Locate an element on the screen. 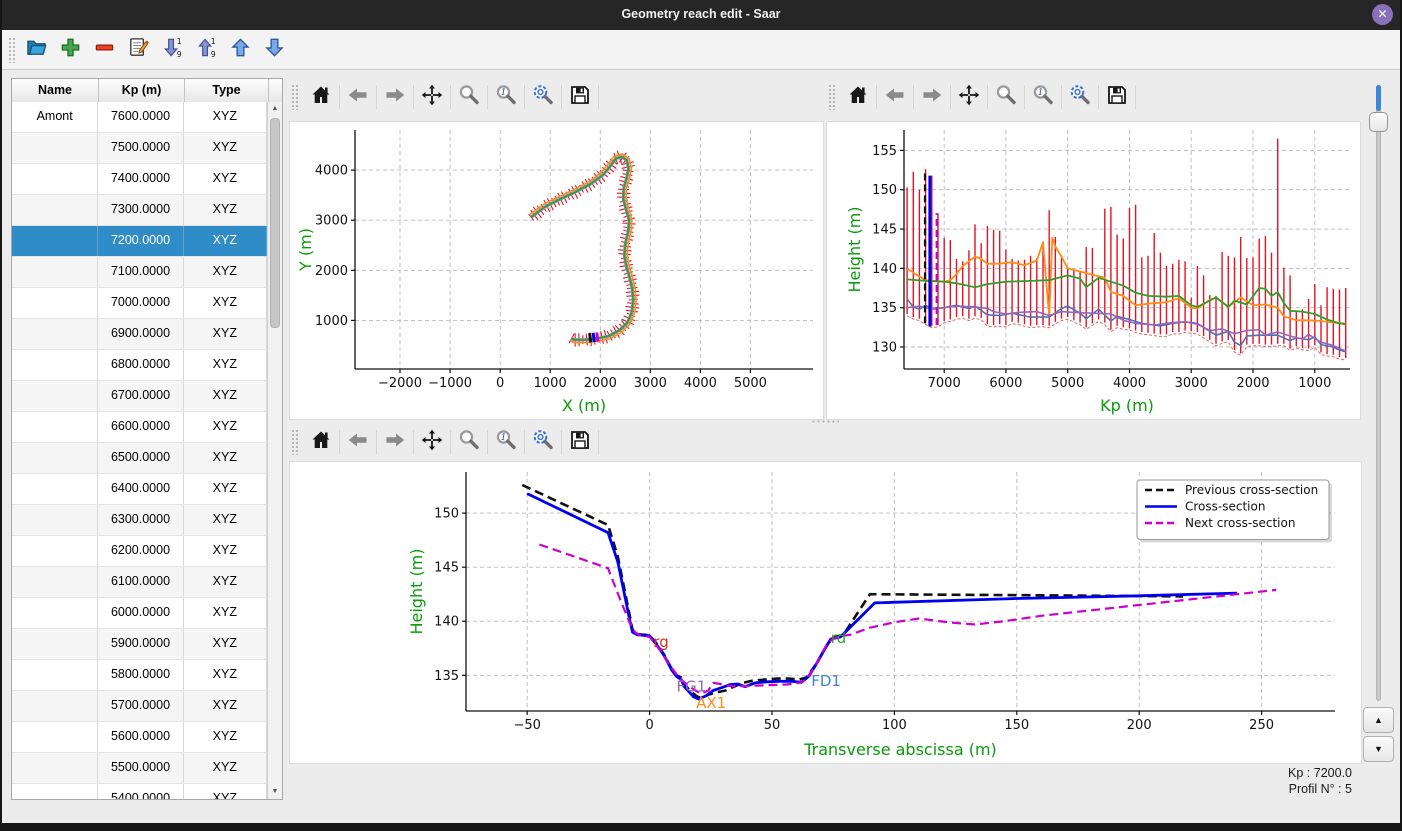 Image resolution: width=1402 pixels, height=831 pixels. table-cell: 5500.0000 is located at coordinates (141, 768).